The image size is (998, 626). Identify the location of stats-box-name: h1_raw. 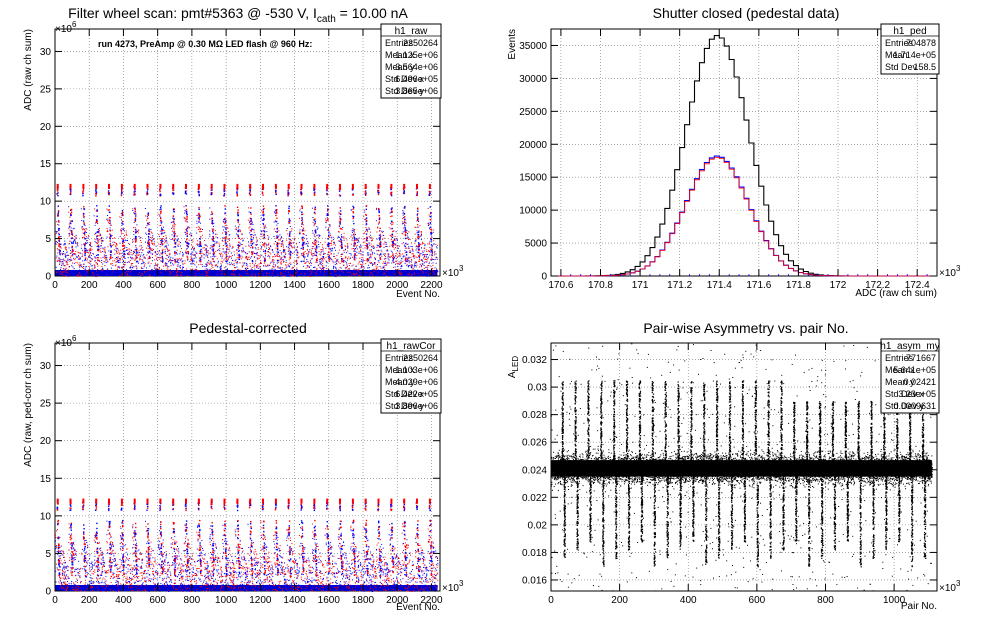
(412, 31).